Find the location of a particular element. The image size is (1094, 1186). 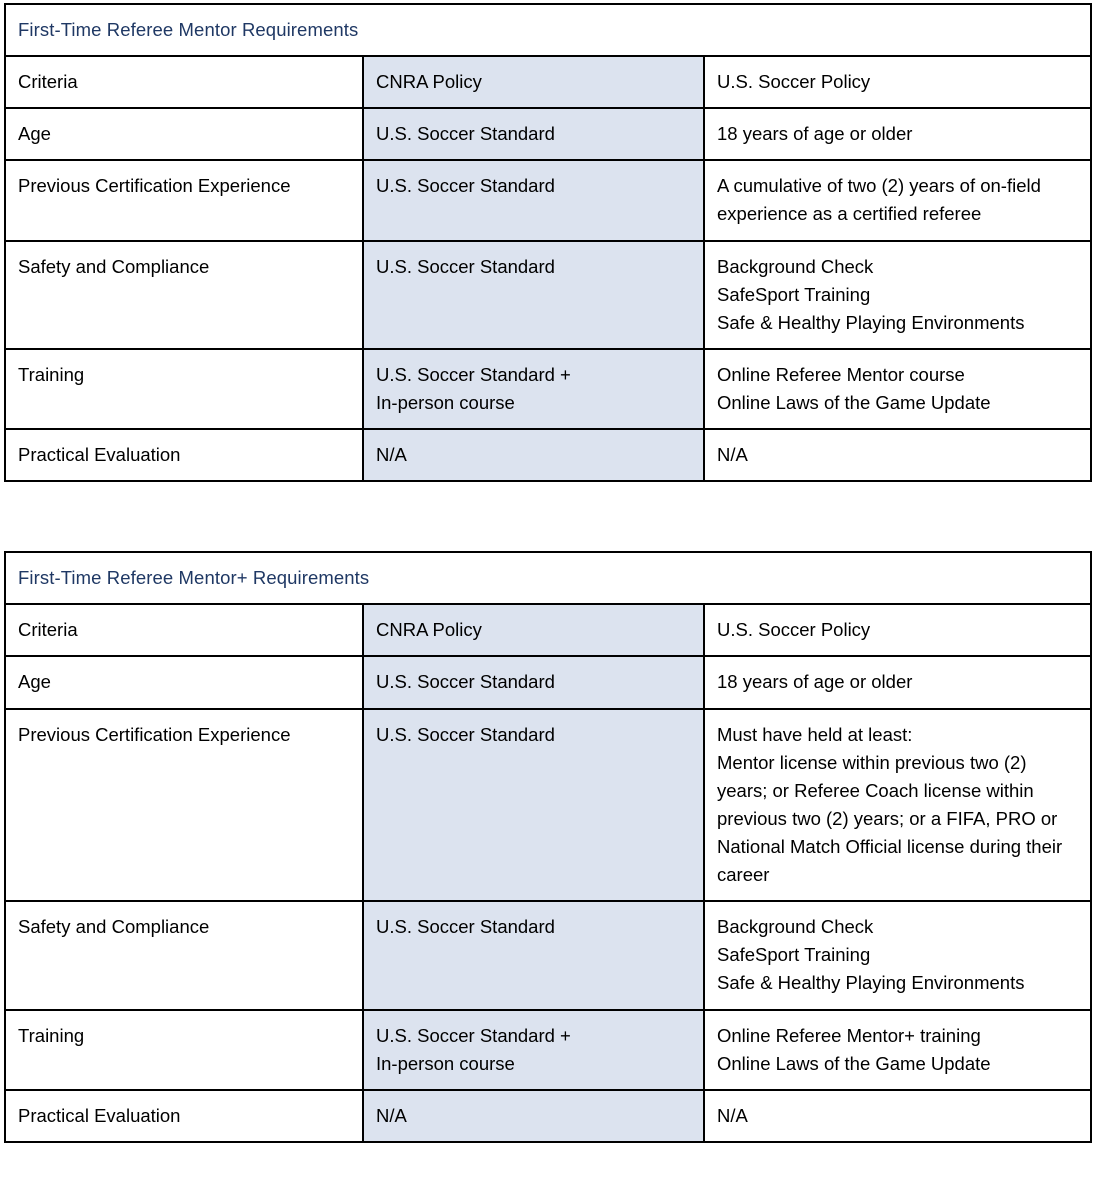

table-title-row: First-Time Referee Mentor+ Requirements is located at coordinates (548, 578).